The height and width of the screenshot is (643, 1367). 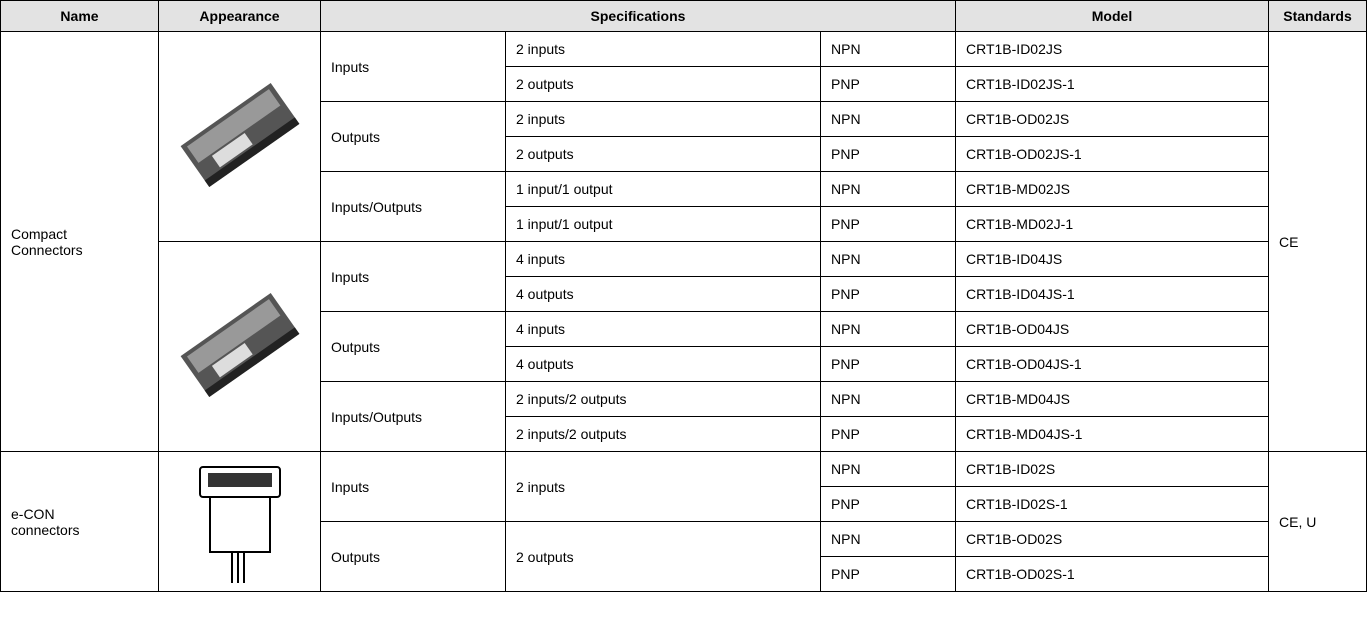 I want to click on model-cell: CRT1B-MD04JS, so click(x=1112, y=399).